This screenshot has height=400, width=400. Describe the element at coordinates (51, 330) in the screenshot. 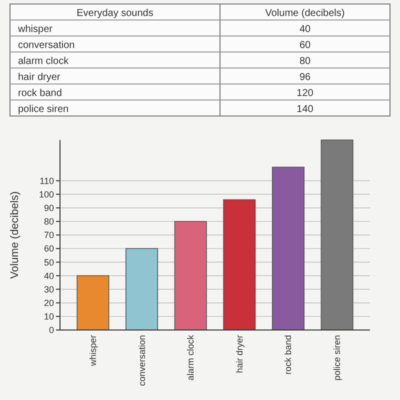

I see `y-tick-label: 0` at that location.